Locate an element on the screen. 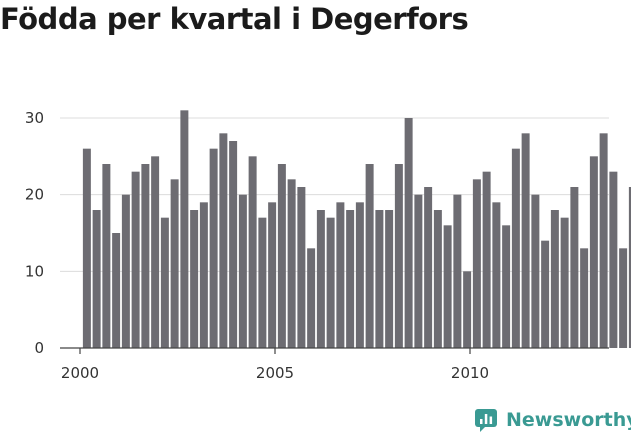 The width and height of the screenshot is (631, 439). brand-logo: Newsworthy is located at coordinates (552, 420).